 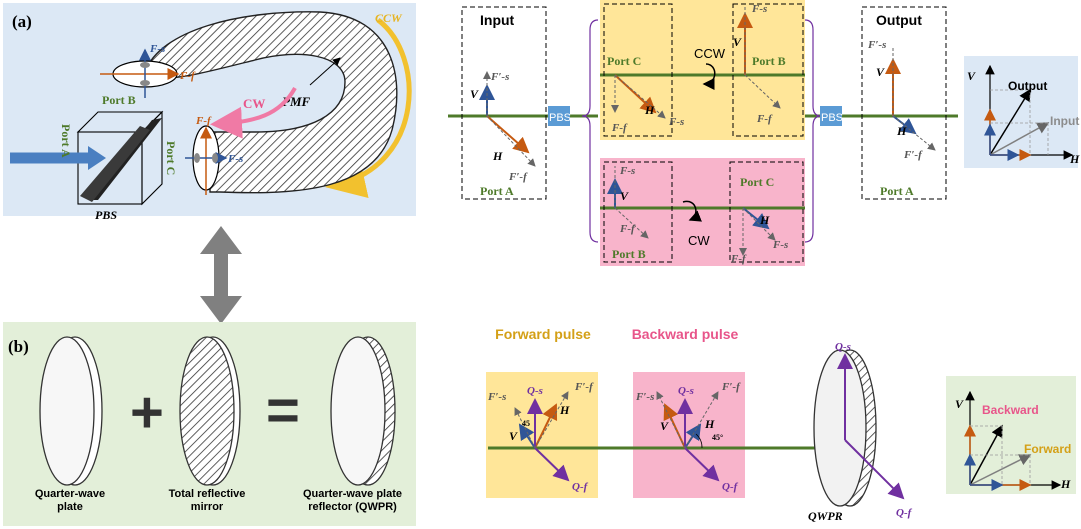 What do you see at coordinates (157, 49) in the screenshot?
I see `port-b-fs-label: F-s` at bounding box center [157, 49].